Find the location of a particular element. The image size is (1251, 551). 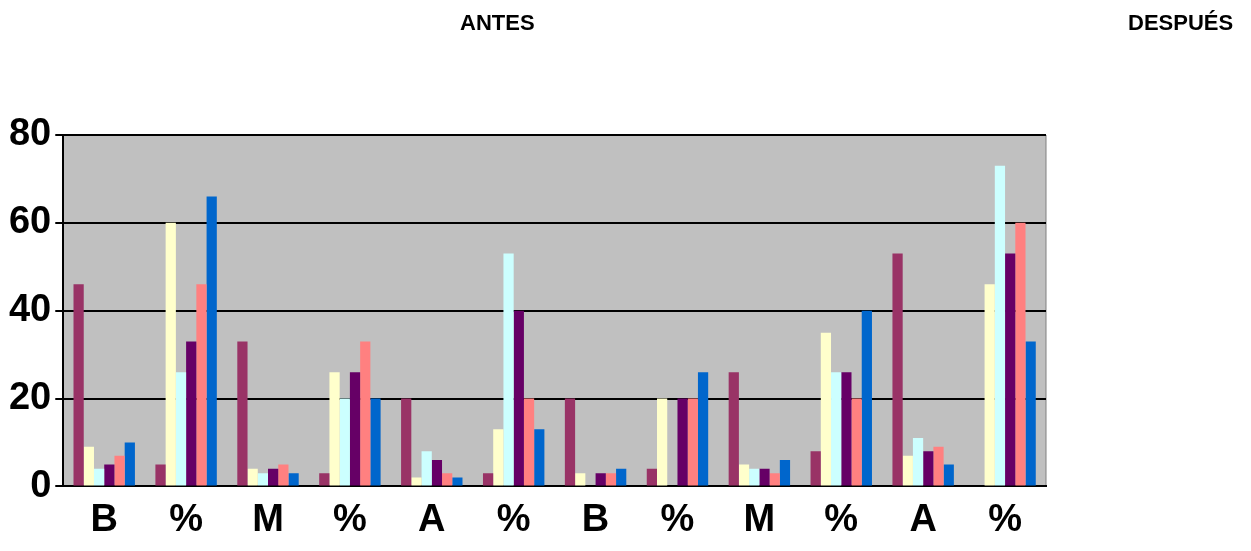

y-tick-label: 0 is located at coordinates (41, 483).